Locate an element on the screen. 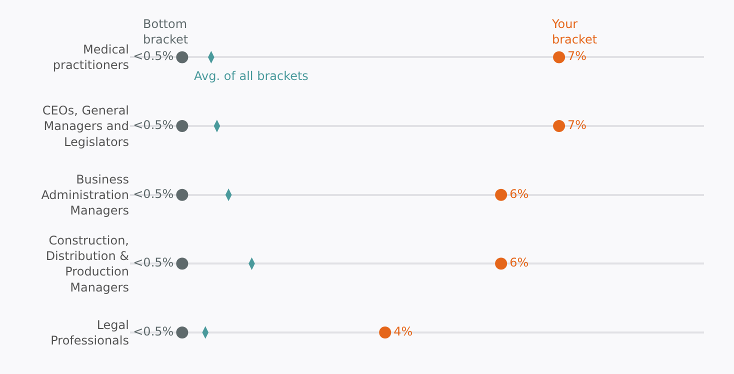  y-tick-label: Construction, Distribution & Production Managers is located at coordinates (87, 263).